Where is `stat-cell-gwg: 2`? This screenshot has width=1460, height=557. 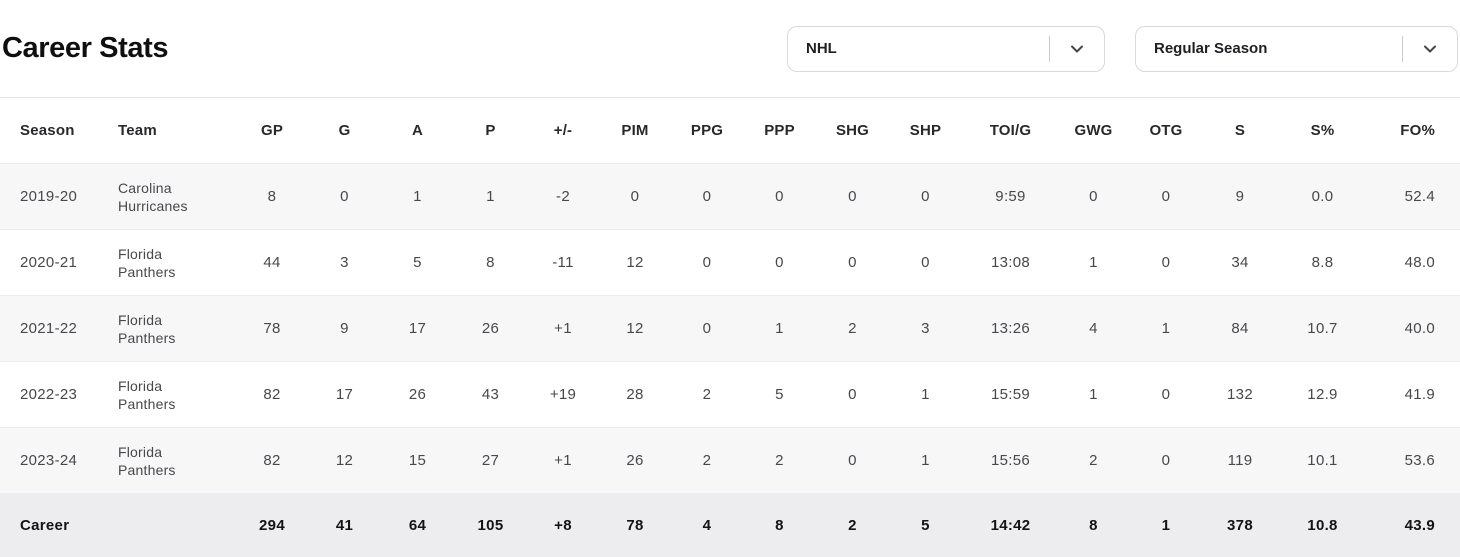
stat-cell-gwg: 2 is located at coordinates (1093, 460).